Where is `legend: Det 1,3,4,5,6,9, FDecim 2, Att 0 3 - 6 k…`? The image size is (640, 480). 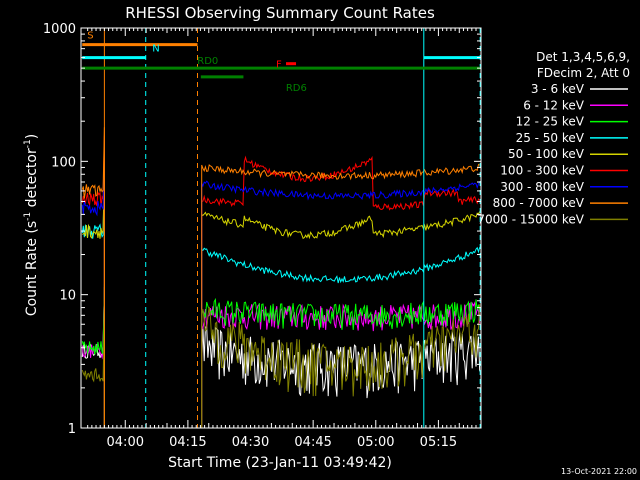
legend: Det 1,3,4,5,6,9, FDecim 2, Att 0 3 - 6 k… is located at coordinates (553, 138).